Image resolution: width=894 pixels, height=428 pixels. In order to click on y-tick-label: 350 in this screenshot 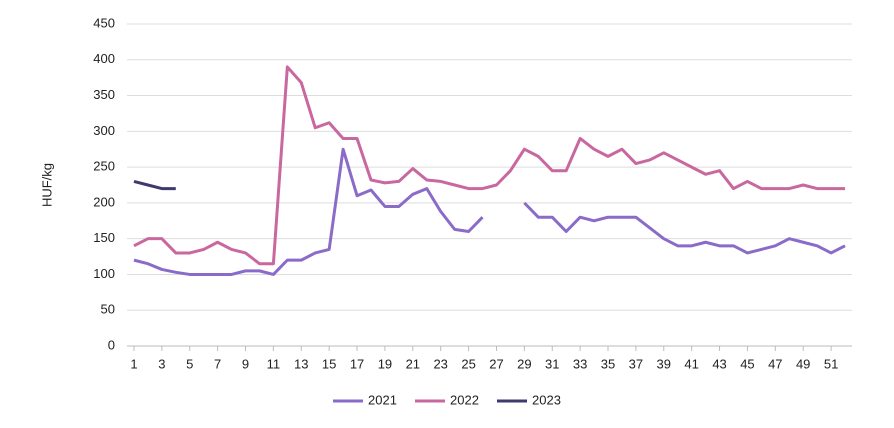, I will do `click(104, 94)`.